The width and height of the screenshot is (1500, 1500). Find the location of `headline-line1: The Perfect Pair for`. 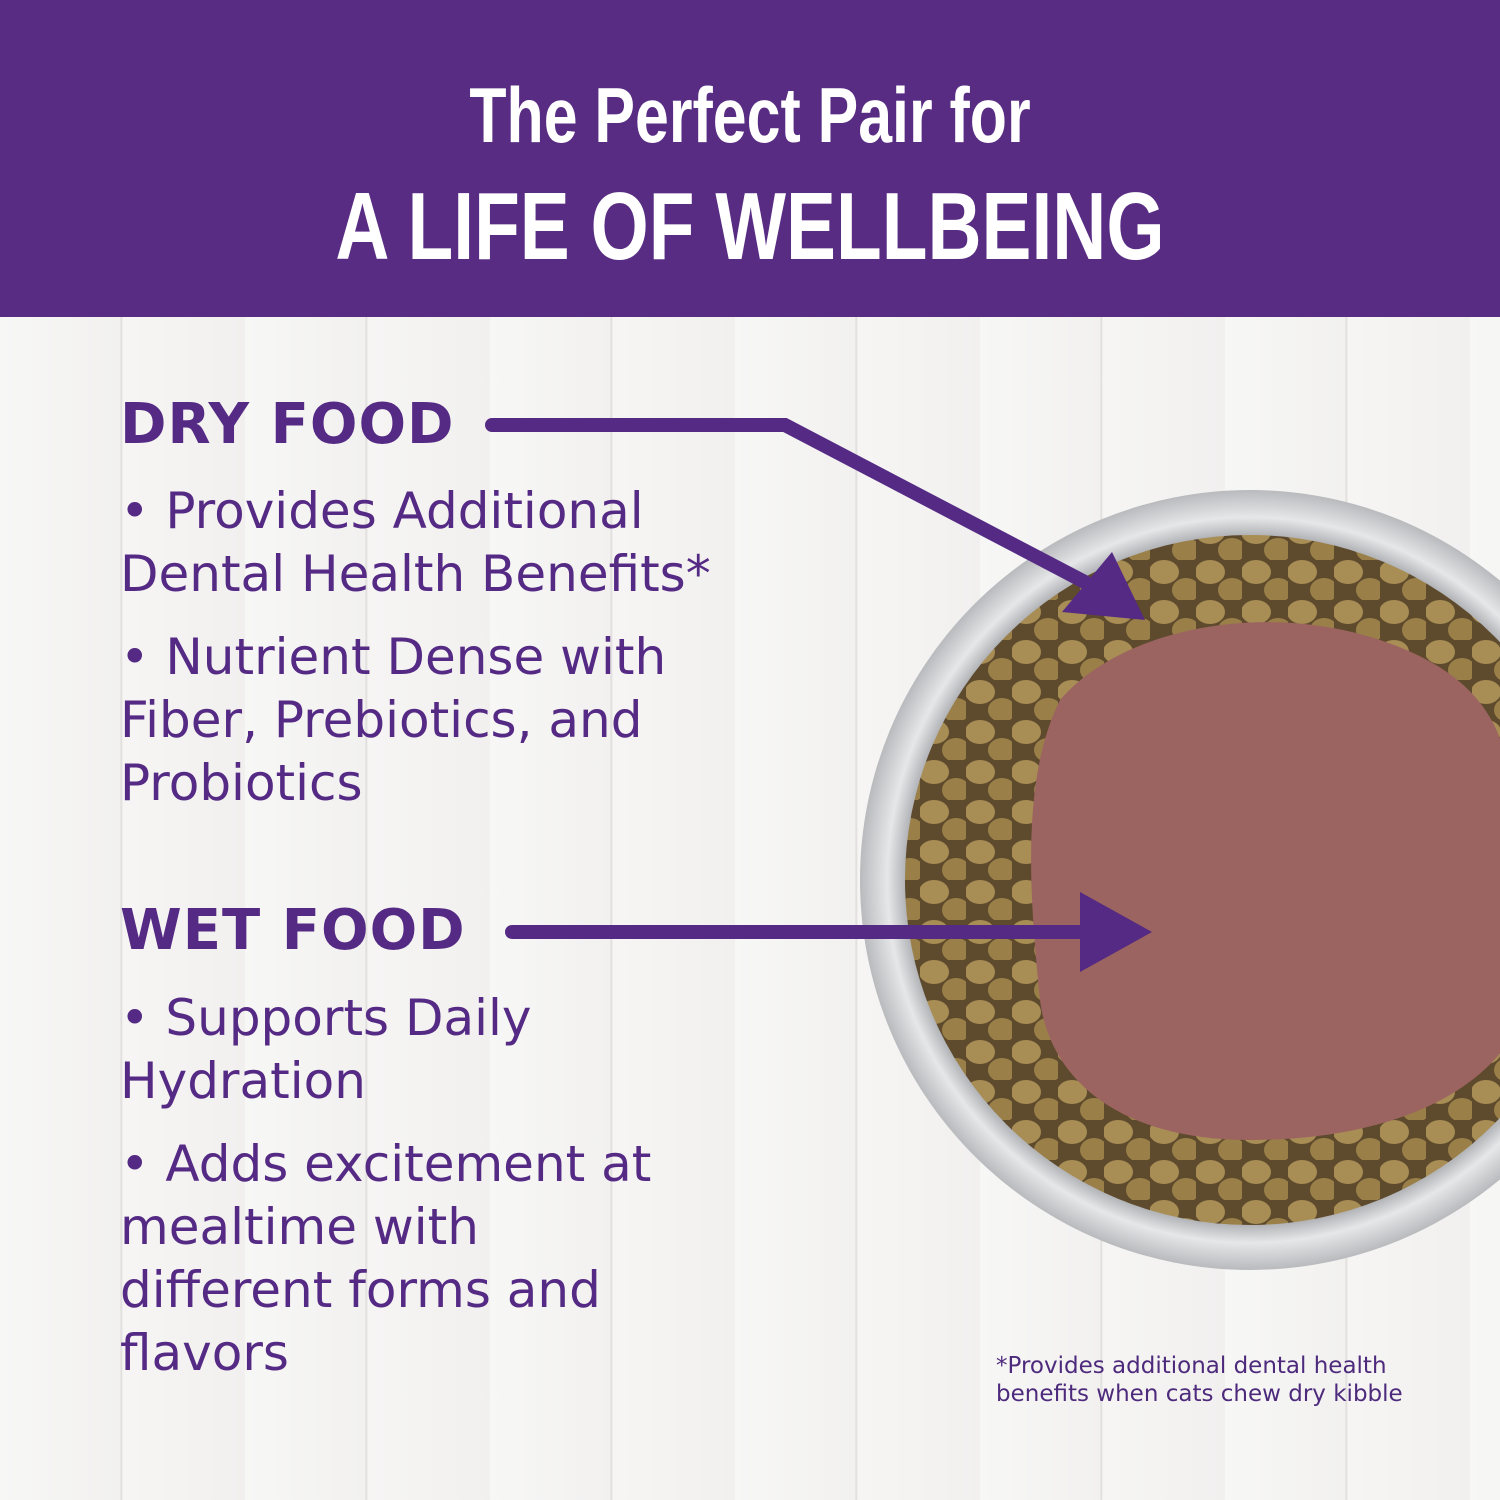

headline-line1: The Perfect Pair for is located at coordinates (750, 115).